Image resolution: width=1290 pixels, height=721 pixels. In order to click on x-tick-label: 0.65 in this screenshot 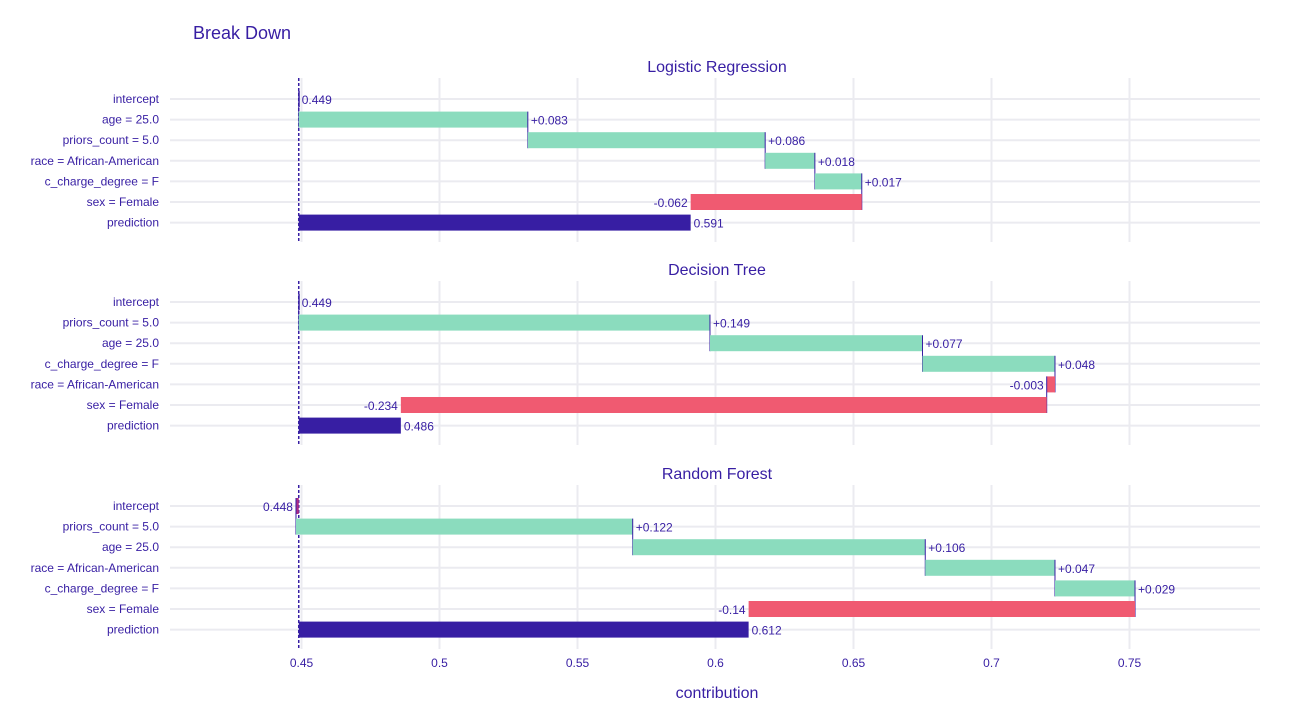, I will do `click(854, 663)`.